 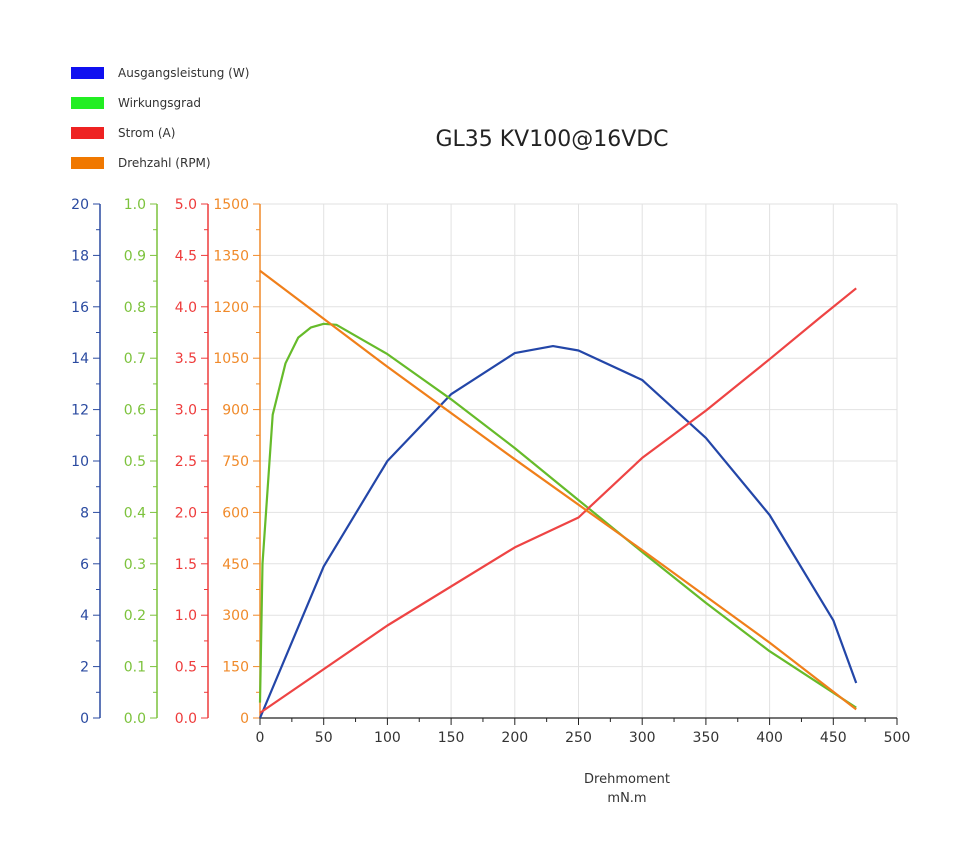 I want to click on x-tick-label: 350, so click(x=706, y=738).